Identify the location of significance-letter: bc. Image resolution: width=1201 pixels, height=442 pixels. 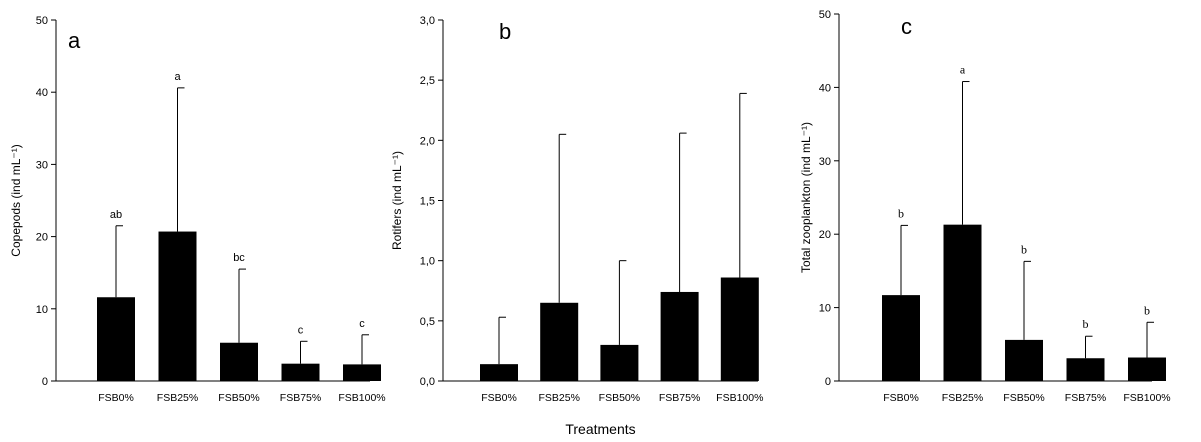
(239, 258).